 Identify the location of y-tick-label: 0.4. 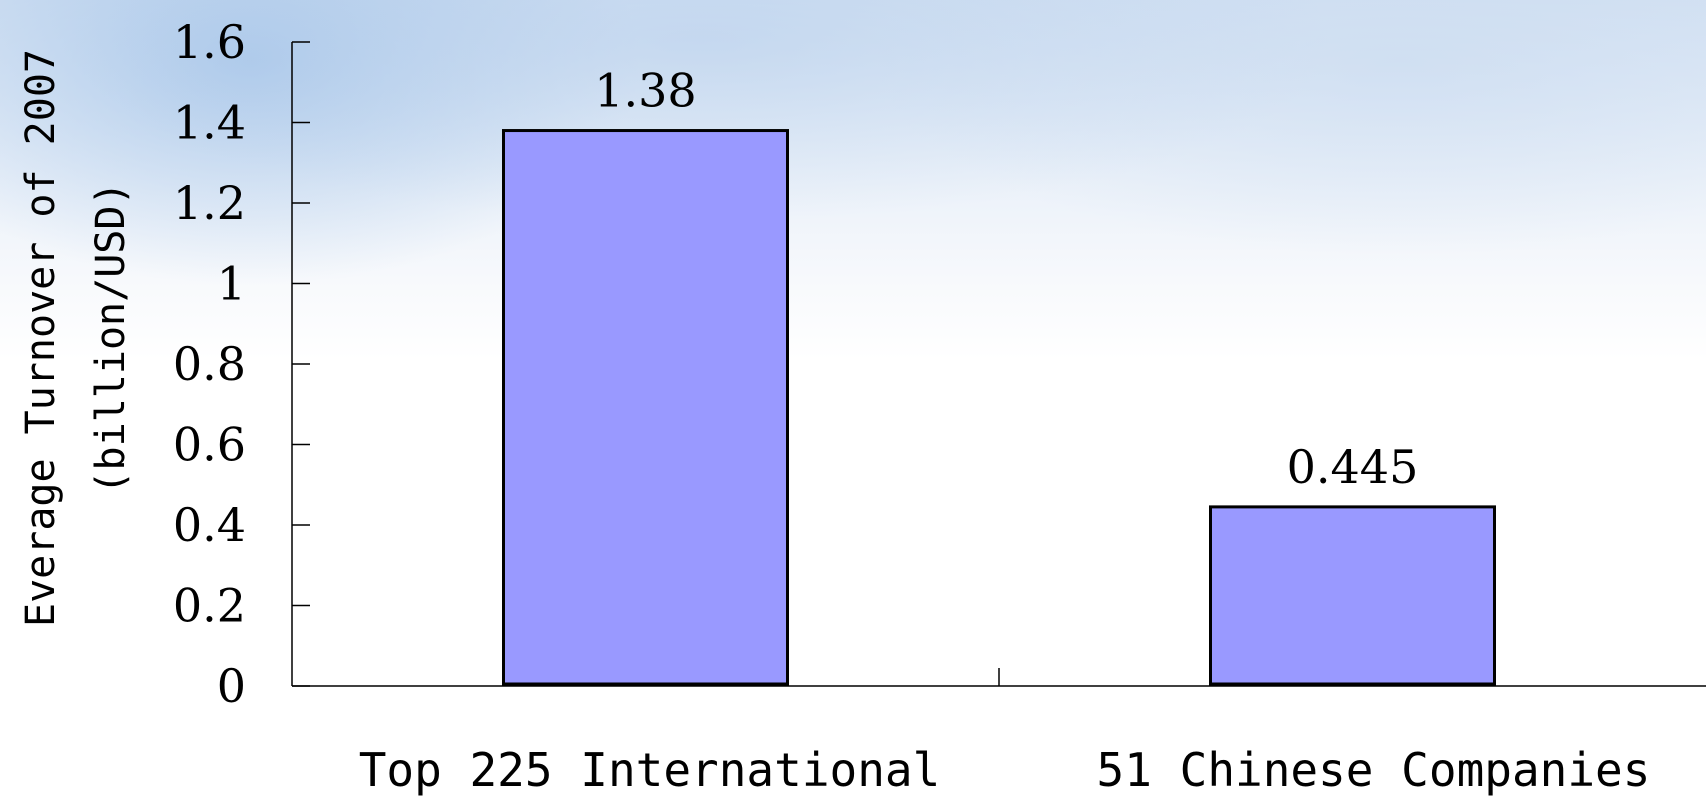
(209, 525).